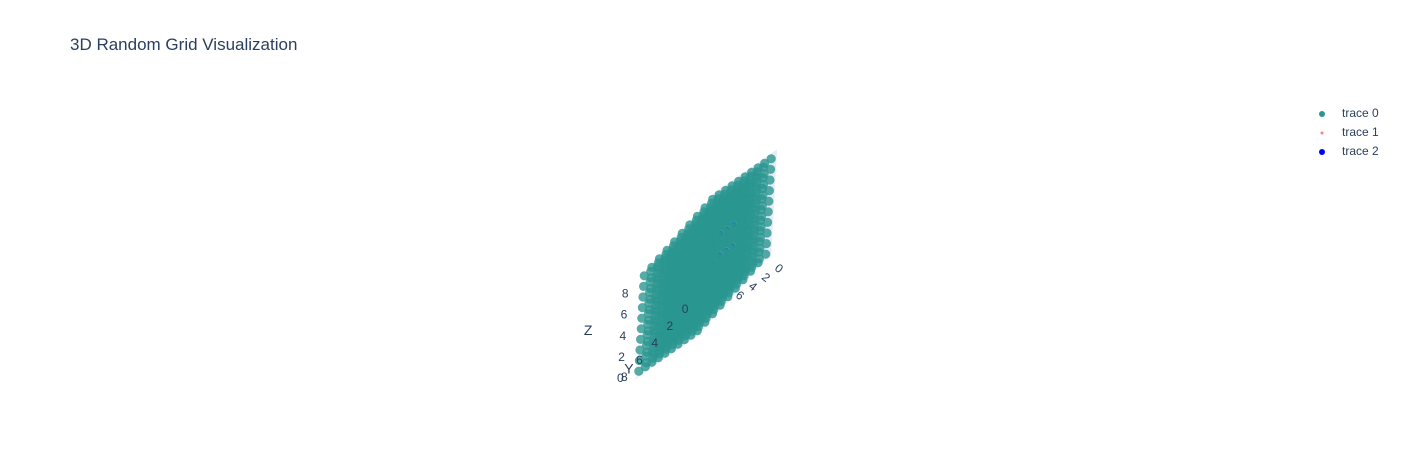 The image size is (1402, 450). I want to click on legend-item: trace 0, so click(1349, 113).